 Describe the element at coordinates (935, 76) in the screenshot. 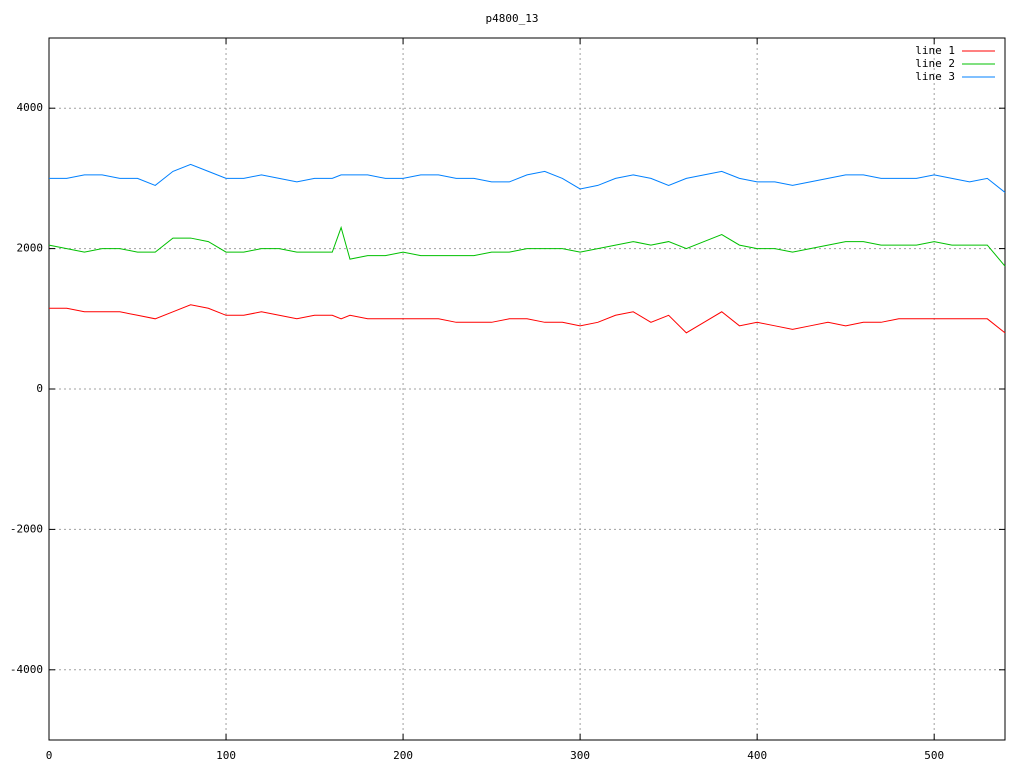

I see `legend-label: line 3` at that location.